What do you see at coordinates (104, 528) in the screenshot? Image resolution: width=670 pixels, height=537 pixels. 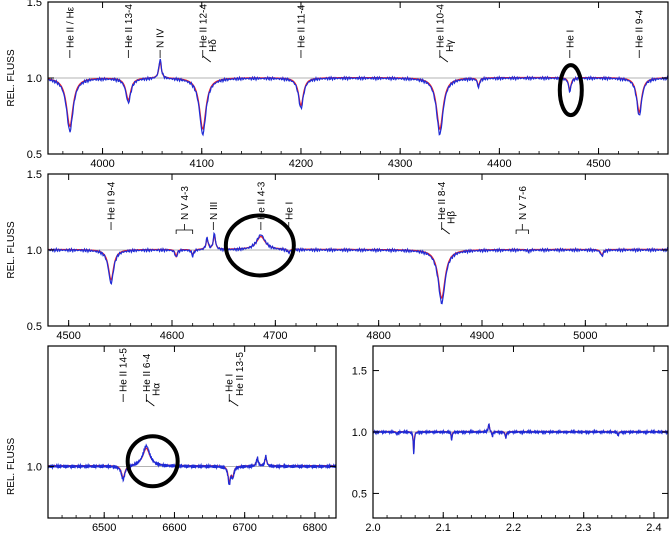 I see `x-tick-label: 6500` at bounding box center [104, 528].